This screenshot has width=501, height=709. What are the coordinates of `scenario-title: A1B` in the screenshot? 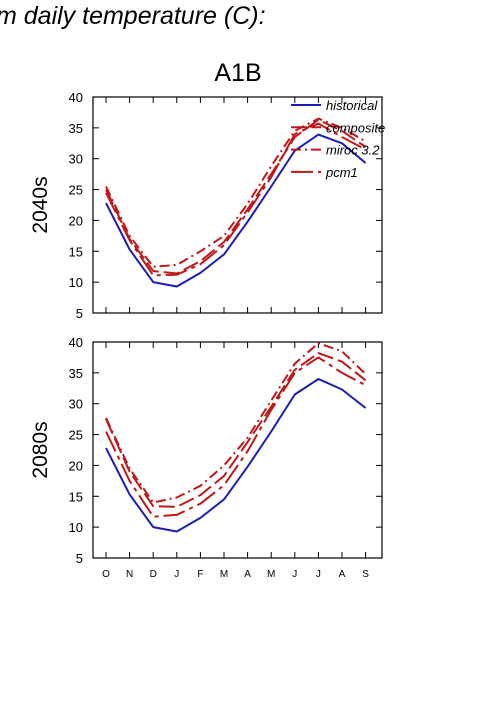 It's located at (237, 73).